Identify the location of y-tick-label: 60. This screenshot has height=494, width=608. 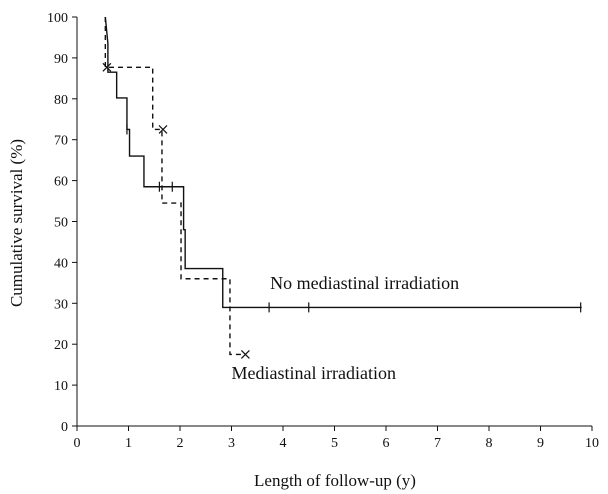
(61, 182).